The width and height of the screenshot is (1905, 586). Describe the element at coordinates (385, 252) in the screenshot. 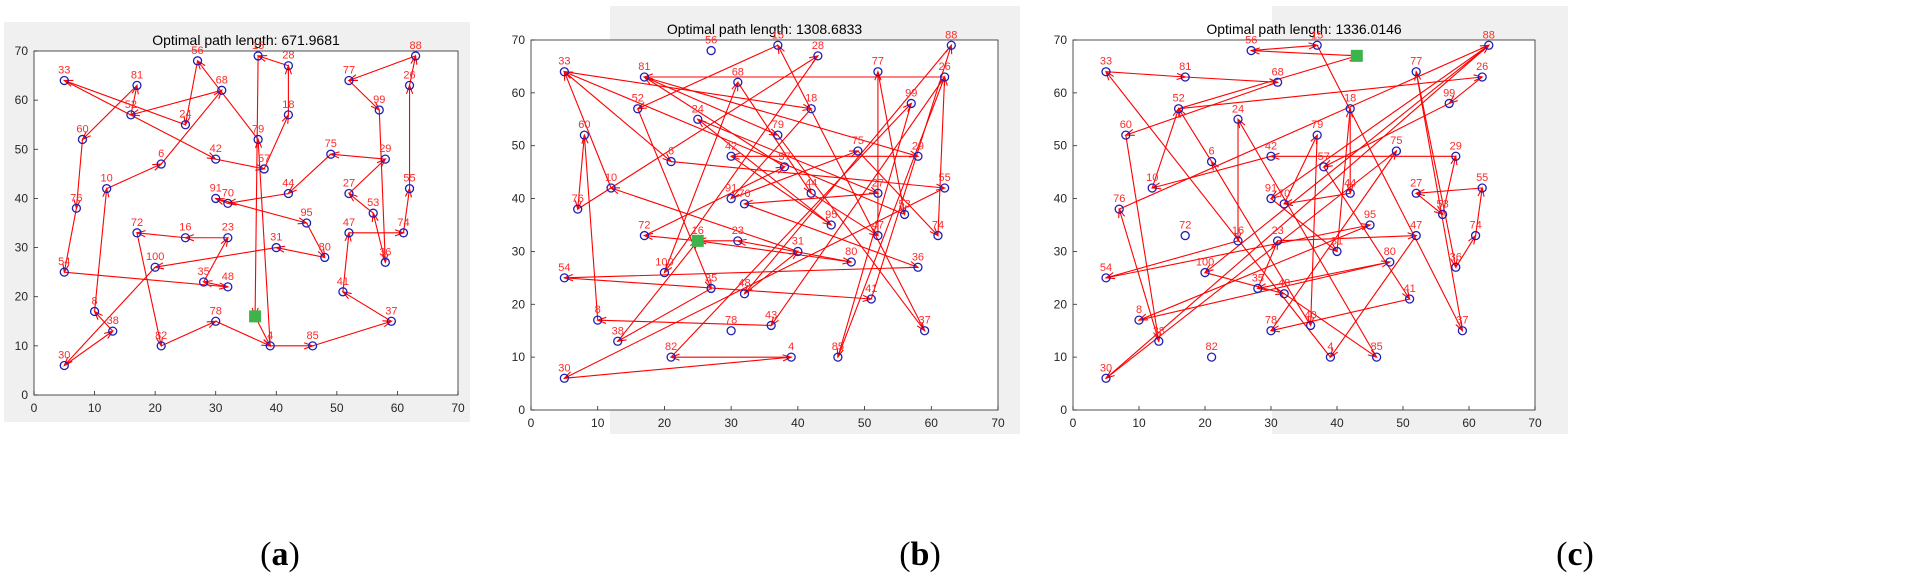

I see `city-label: 36` at that location.